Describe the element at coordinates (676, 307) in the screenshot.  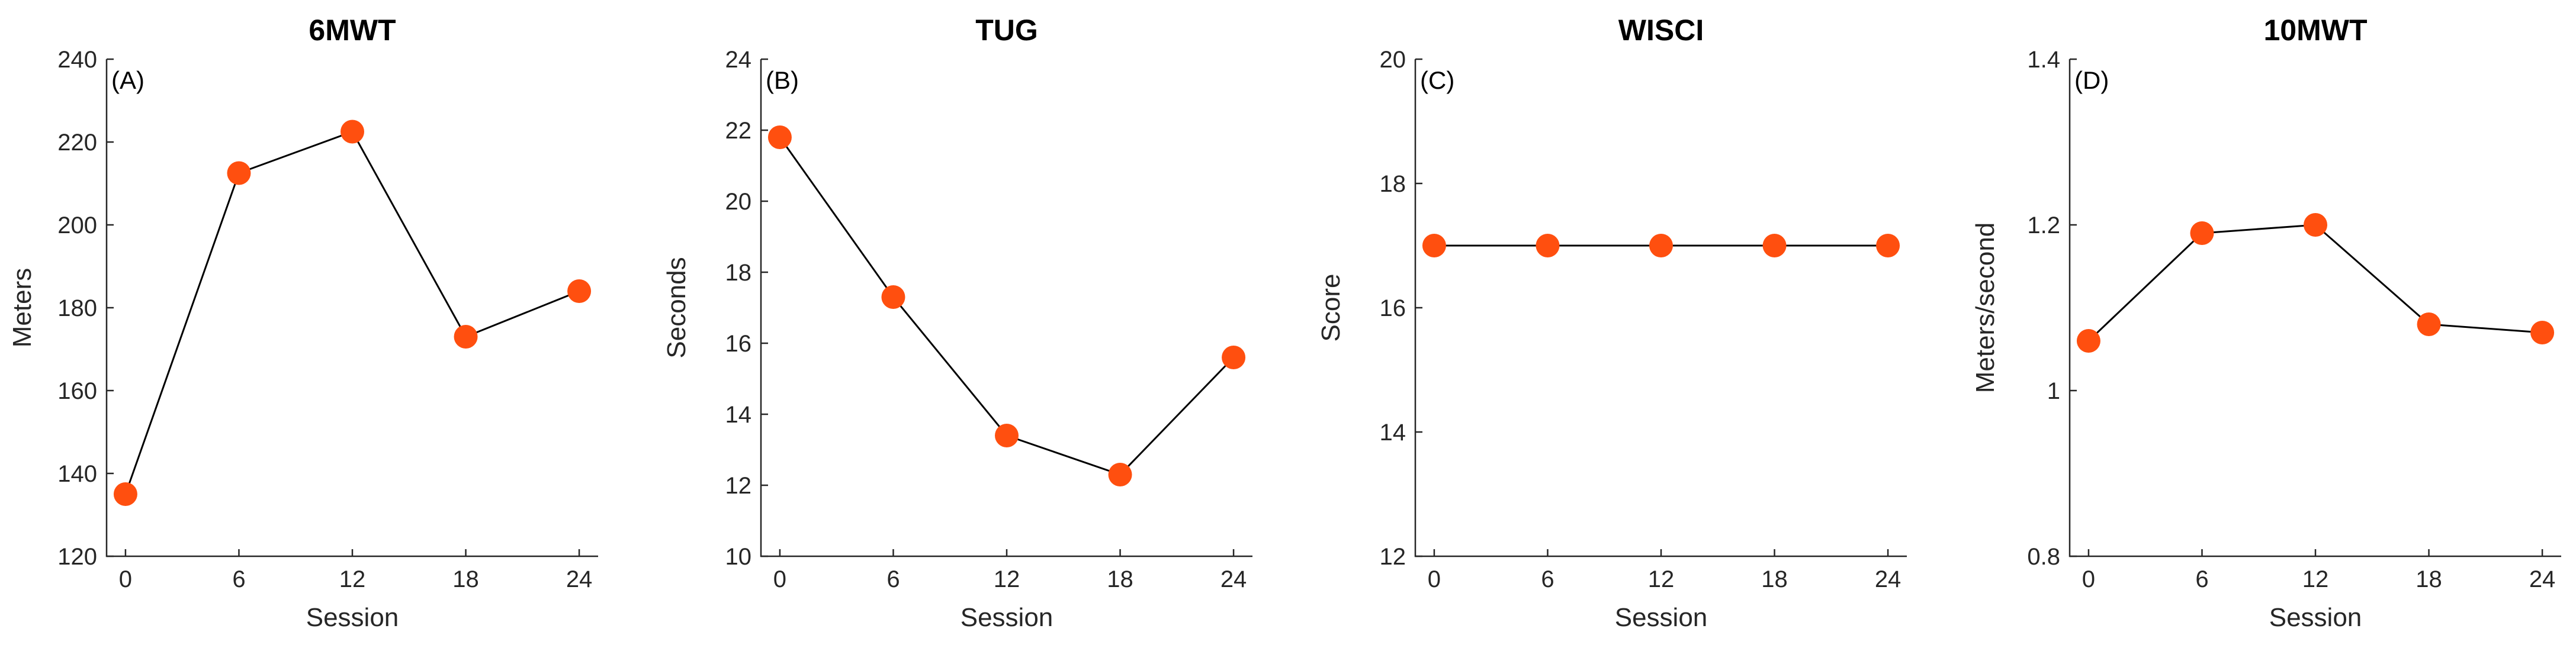
I see `y-axis-label: Seconds` at that location.